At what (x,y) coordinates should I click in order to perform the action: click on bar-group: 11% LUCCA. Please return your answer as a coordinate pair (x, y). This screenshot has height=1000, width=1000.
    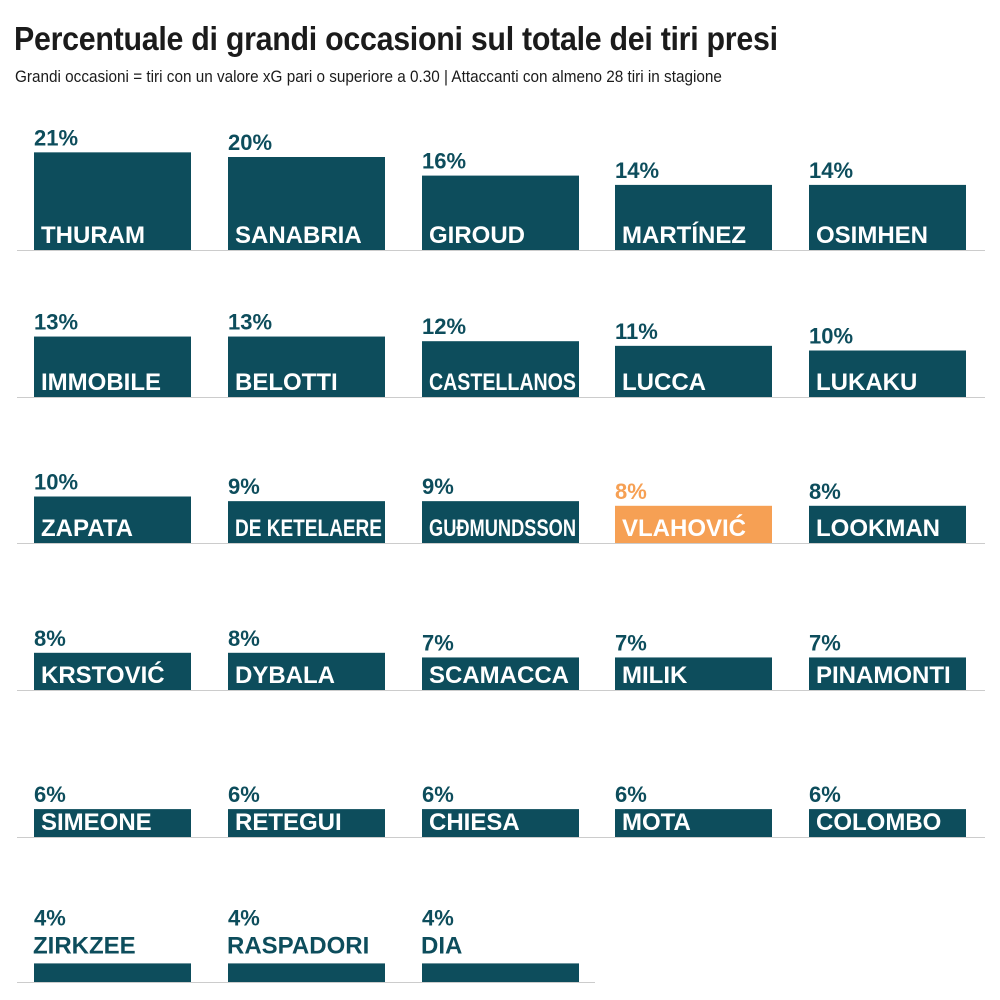
    Looking at the image, I should click on (693, 358).